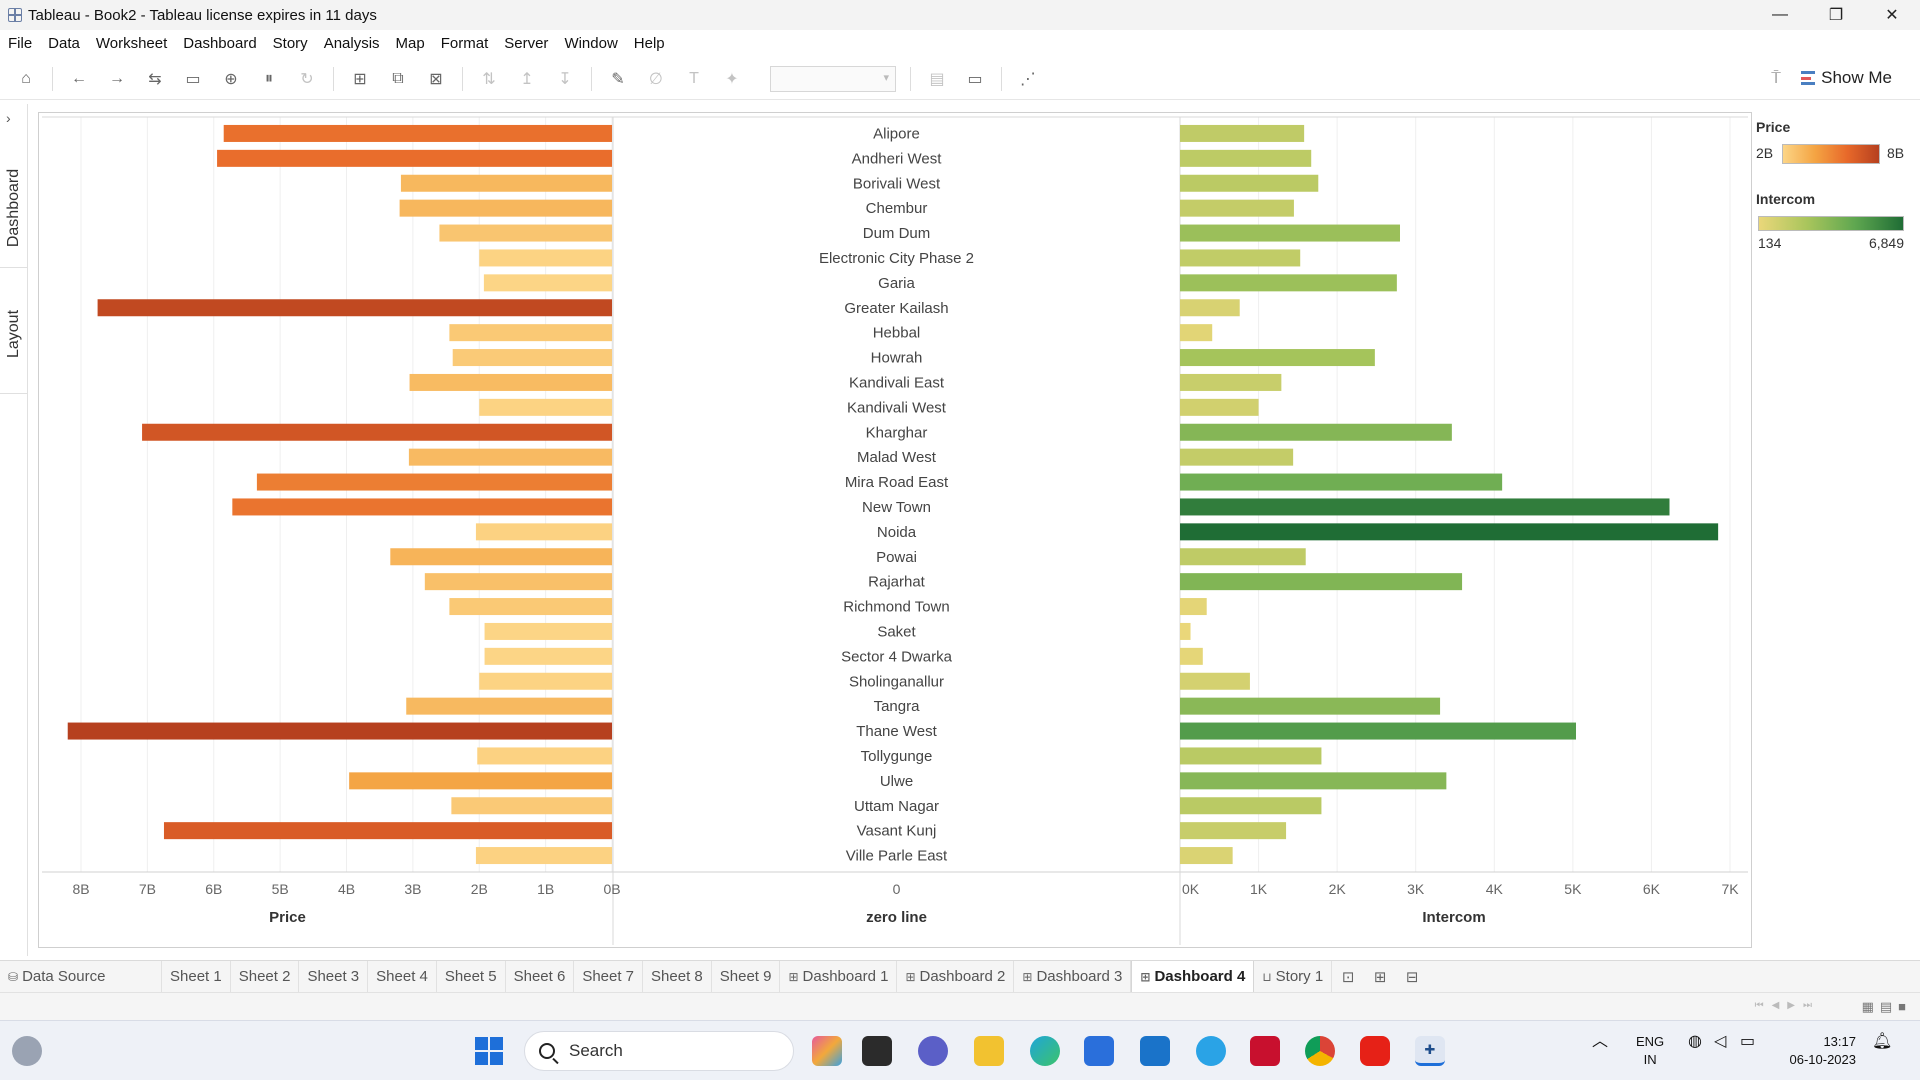  I want to click on store-icon, so click(1099, 1051).